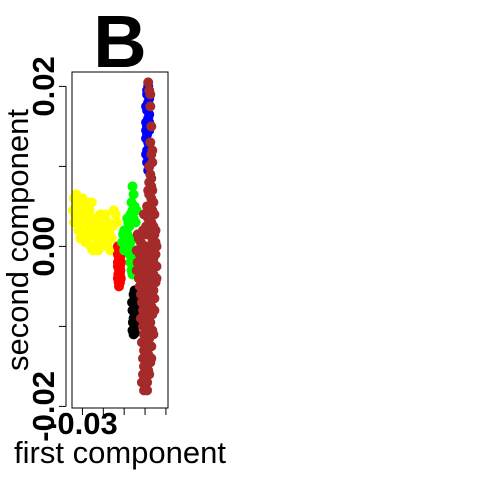 The image size is (480, 480). Describe the element at coordinates (120, 452) in the screenshot. I see `x-axis-label: first component` at that location.